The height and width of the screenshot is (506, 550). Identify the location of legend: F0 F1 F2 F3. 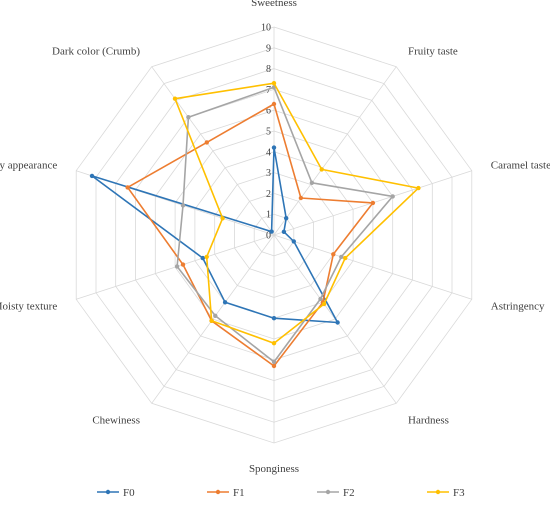
(281, 493).